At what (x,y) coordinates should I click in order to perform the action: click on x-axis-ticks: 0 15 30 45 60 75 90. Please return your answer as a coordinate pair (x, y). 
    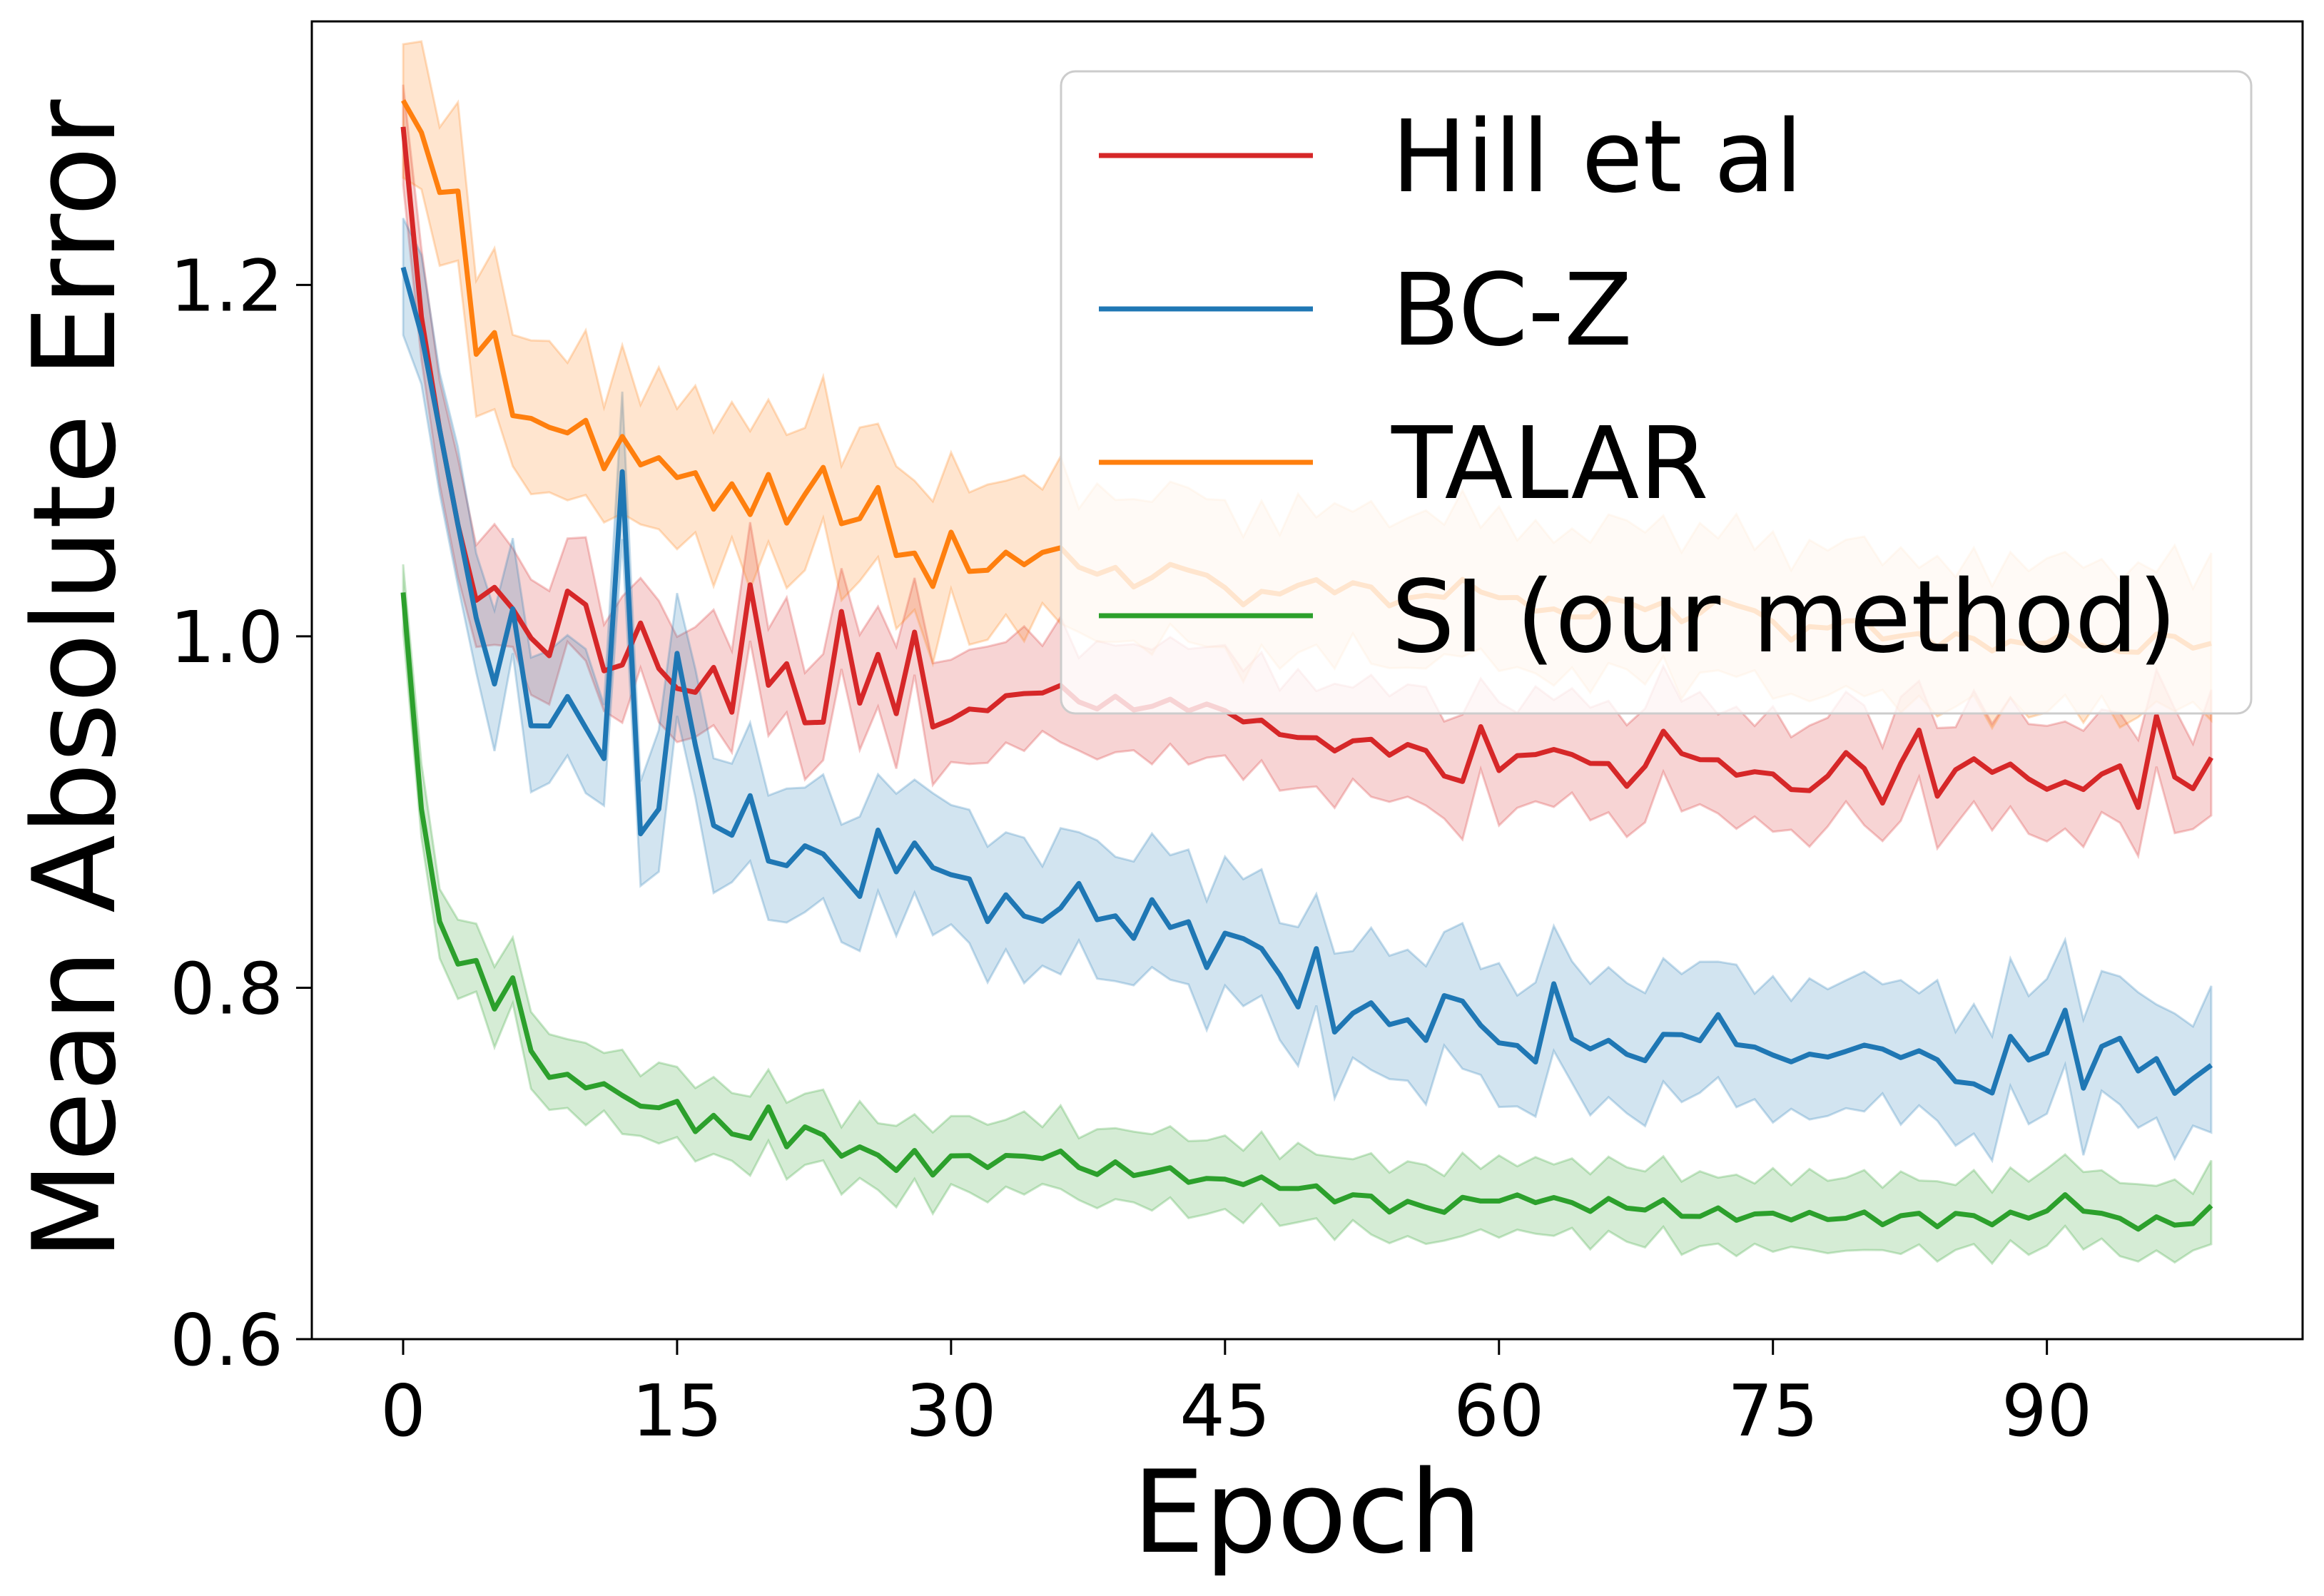
    Looking at the image, I should click on (1236, 1396).